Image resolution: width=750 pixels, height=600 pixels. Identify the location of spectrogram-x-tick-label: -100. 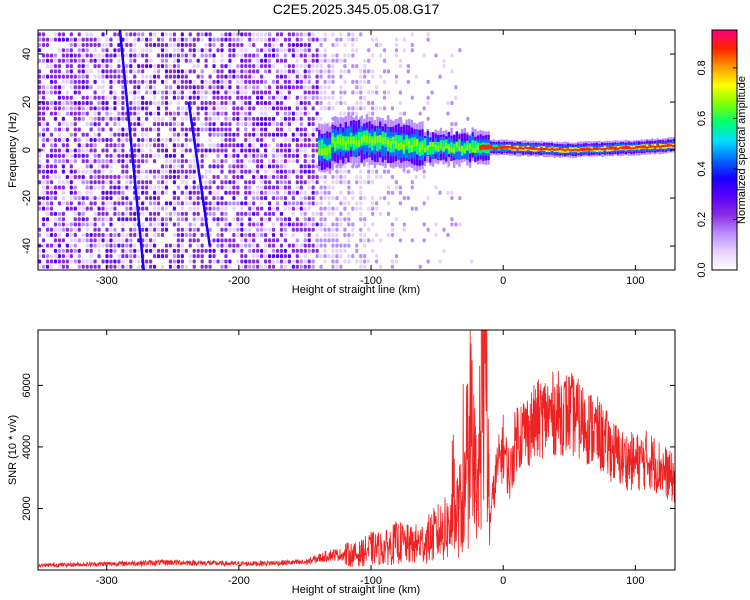
(371, 281).